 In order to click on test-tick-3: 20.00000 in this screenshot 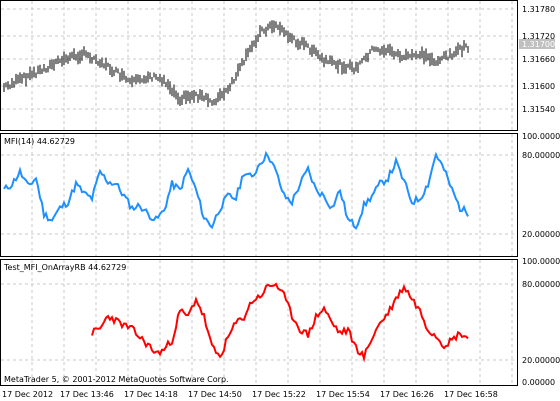, I will do `click(541, 360)`.